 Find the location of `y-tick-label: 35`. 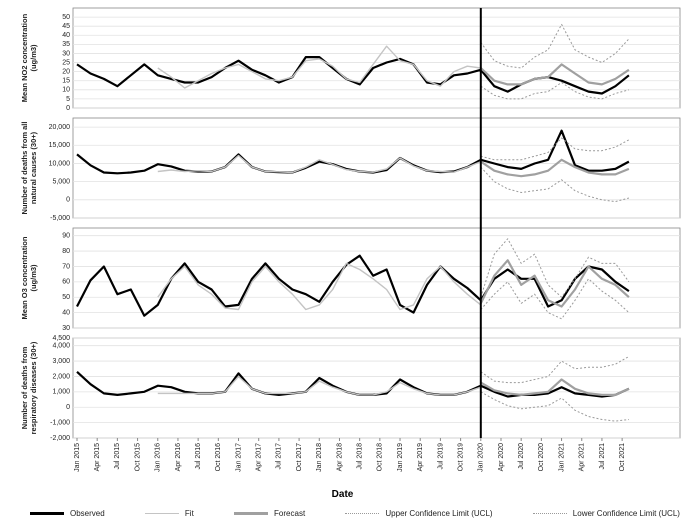

y-tick-label: 35 is located at coordinates (66, 44).